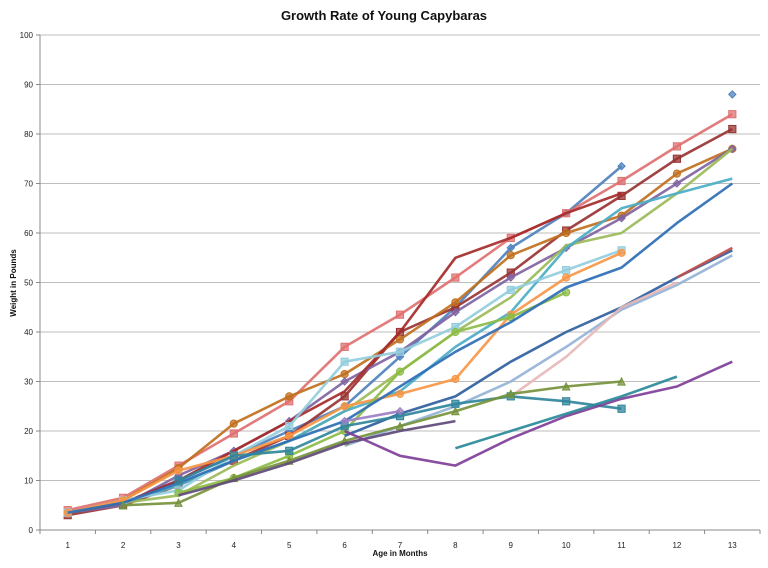 The height and width of the screenshot is (568, 768). I want to click on y-axis-label: Weight in Pounds, so click(13, 283).